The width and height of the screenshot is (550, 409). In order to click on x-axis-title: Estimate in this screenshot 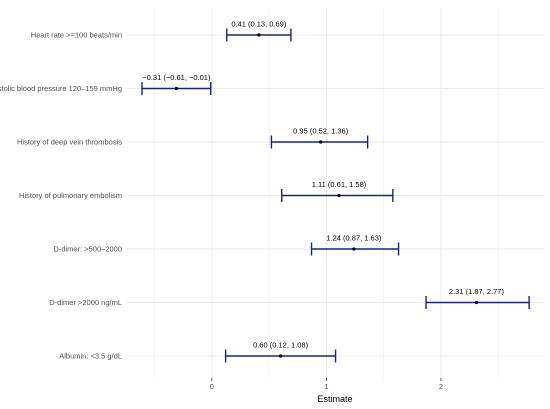, I will do `click(334, 399)`.